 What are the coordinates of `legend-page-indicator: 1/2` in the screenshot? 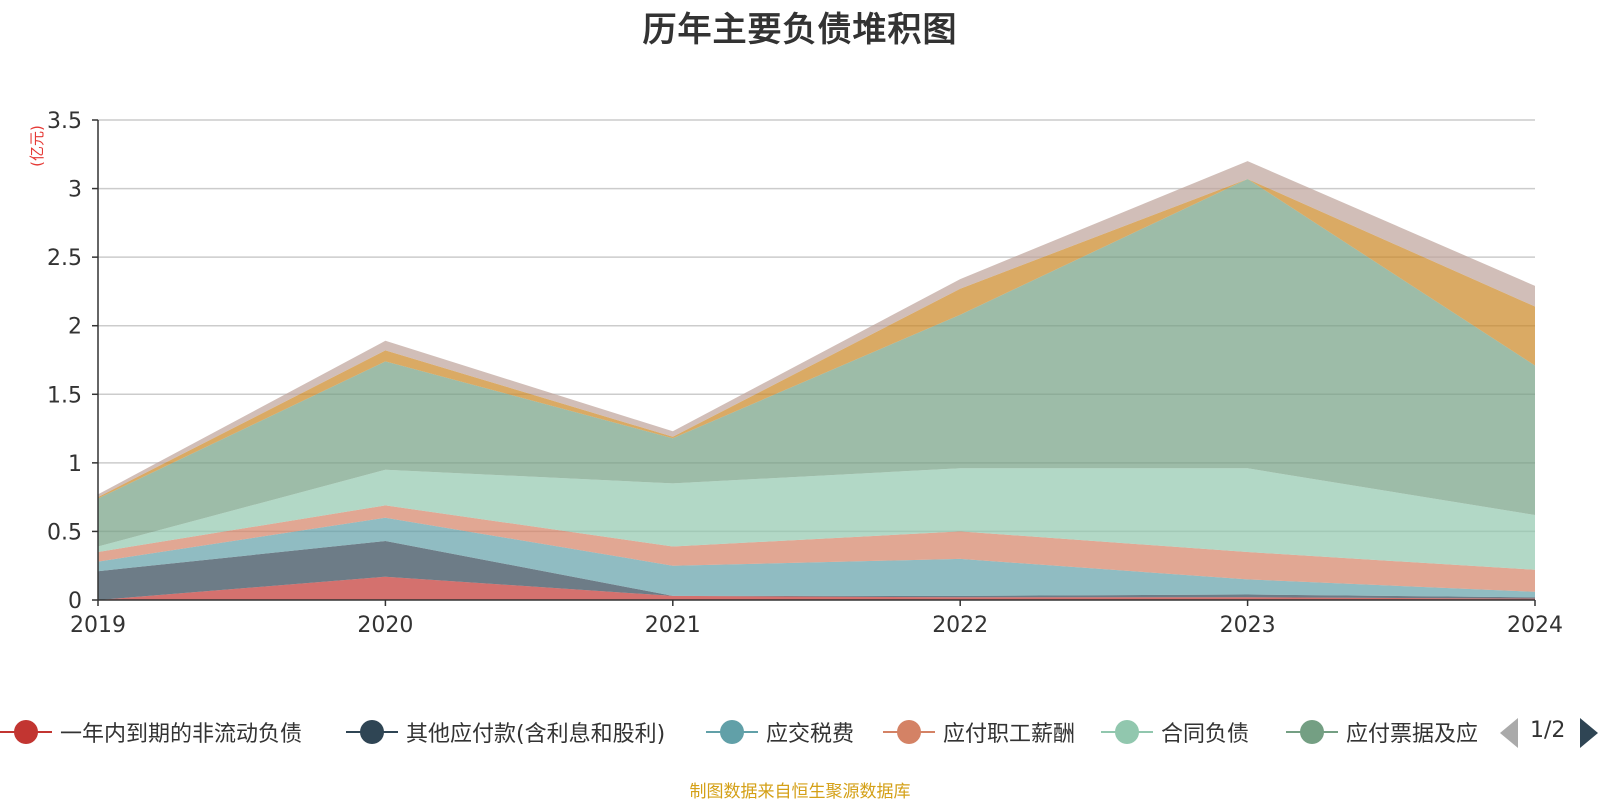 It's located at (1548, 730).